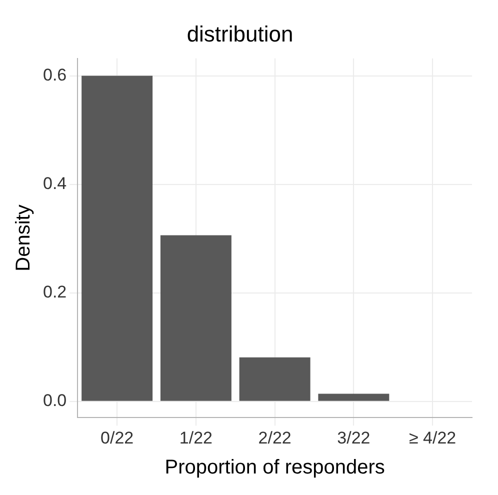 Image resolution: width=498 pixels, height=495 pixels. Describe the element at coordinates (353, 438) in the screenshot. I see `x-tick-label: 3/22` at that location.